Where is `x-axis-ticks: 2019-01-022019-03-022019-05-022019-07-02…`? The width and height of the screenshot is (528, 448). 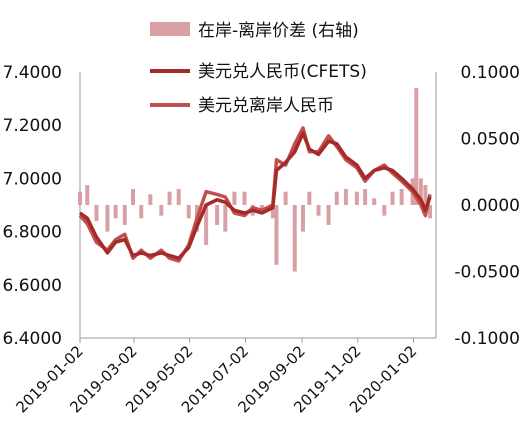 x-axis-ticks: 2019-01-022019-03-022019-05-022019-07-02… is located at coordinates (216, 377).